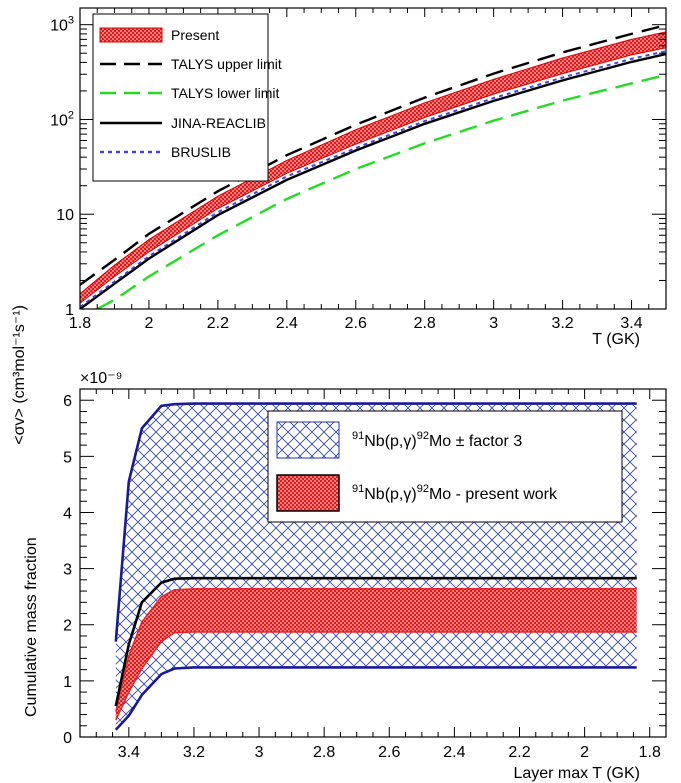 This screenshot has width=681, height=783. What do you see at coordinates (616, 339) in the screenshot?
I see `top-xlabel: T (GK)` at bounding box center [616, 339].